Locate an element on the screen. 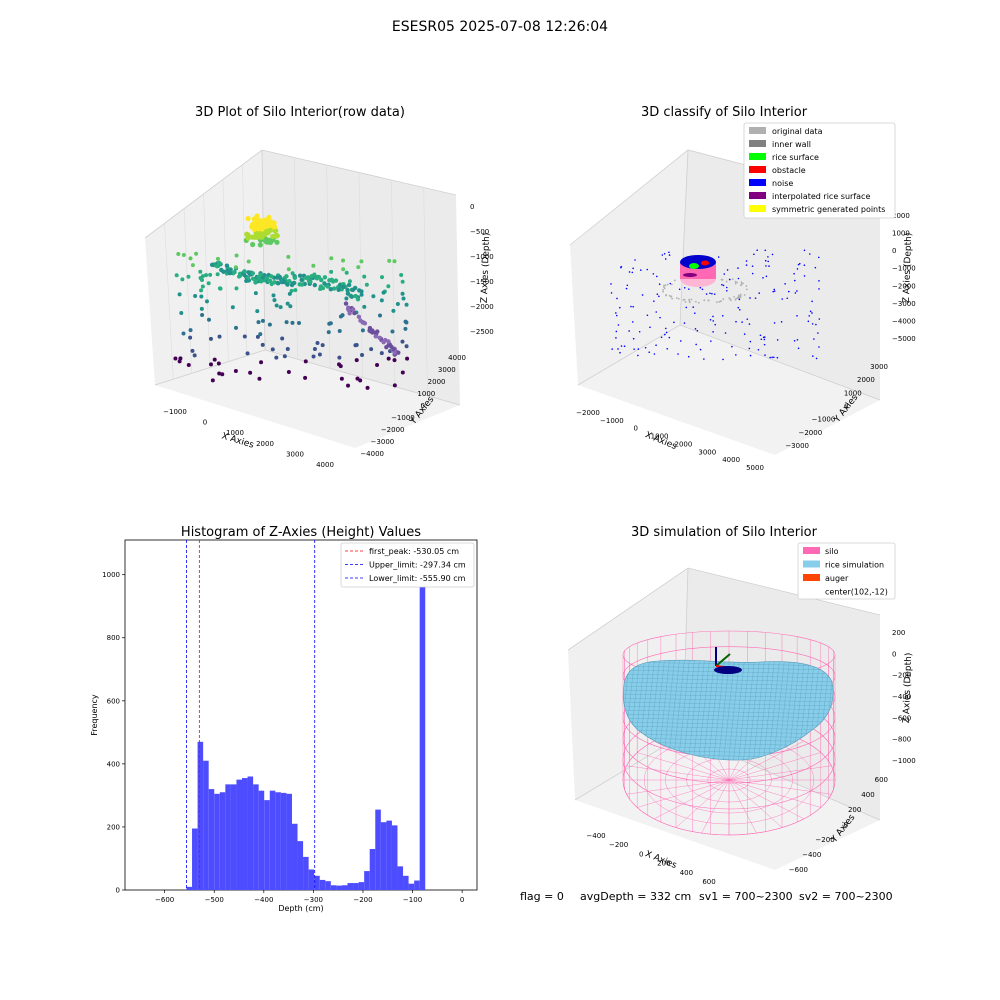 Image resolution: width=1000 pixels, height=1000 pixels. footer-sv2: sv2 = 700~2300 is located at coordinates (846, 896).